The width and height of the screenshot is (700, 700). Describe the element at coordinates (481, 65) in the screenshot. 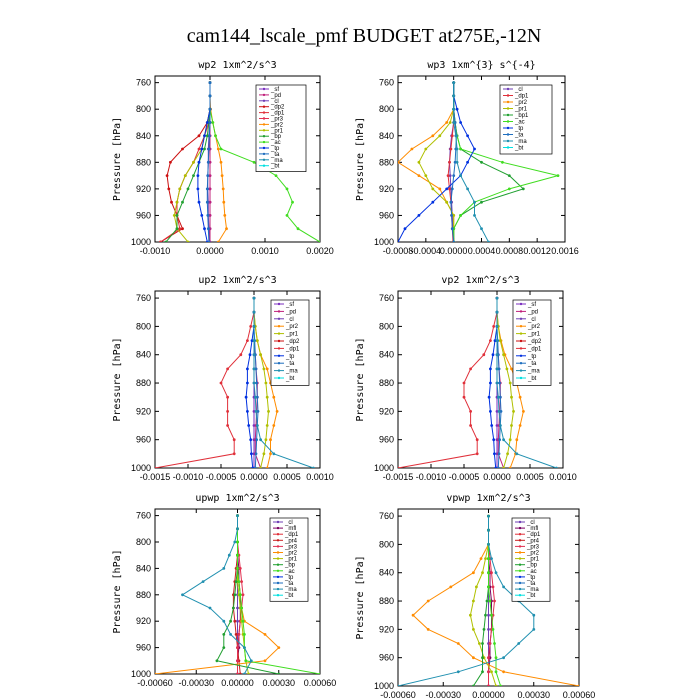

I see `panel-title: wp3 1xm^{3} s^{-4}` at that location.